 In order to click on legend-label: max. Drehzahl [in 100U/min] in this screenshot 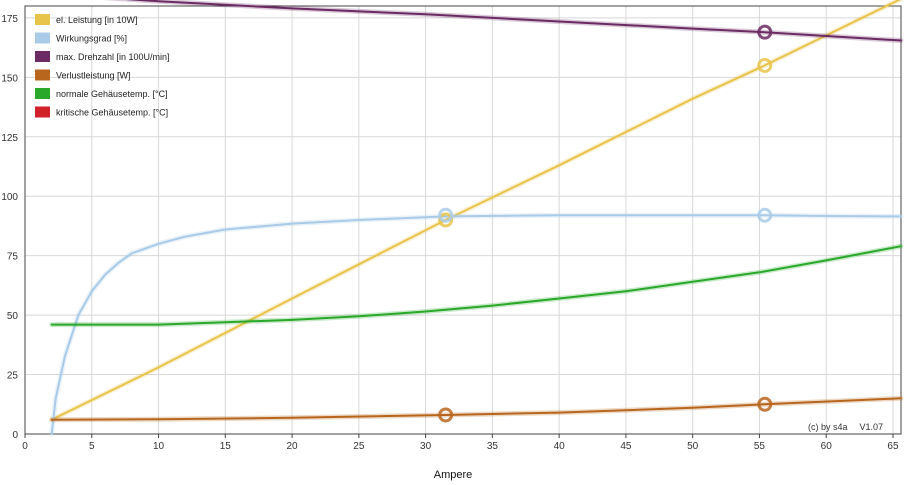, I will do `click(113, 57)`.